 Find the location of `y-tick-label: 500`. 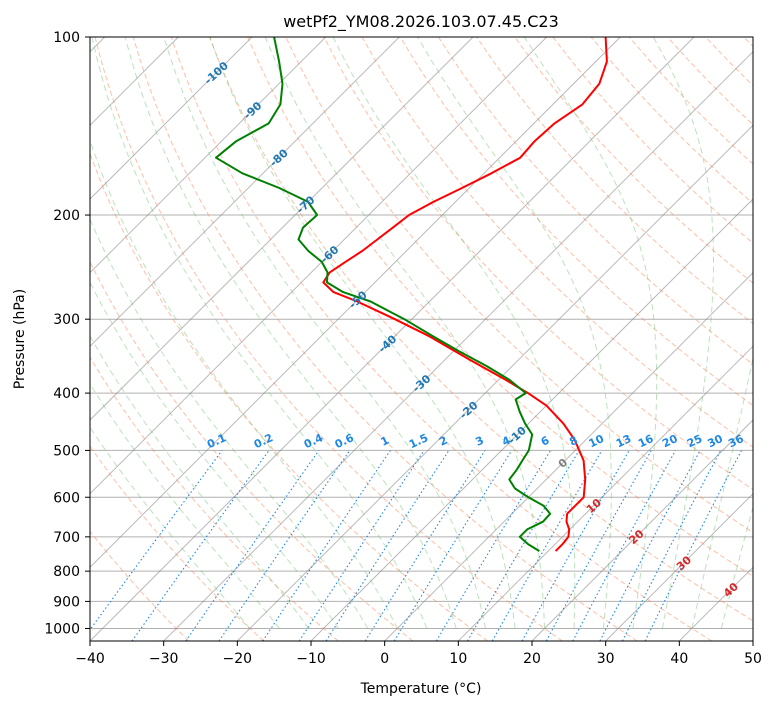

y-tick-label: 500 is located at coordinates (66, 451).